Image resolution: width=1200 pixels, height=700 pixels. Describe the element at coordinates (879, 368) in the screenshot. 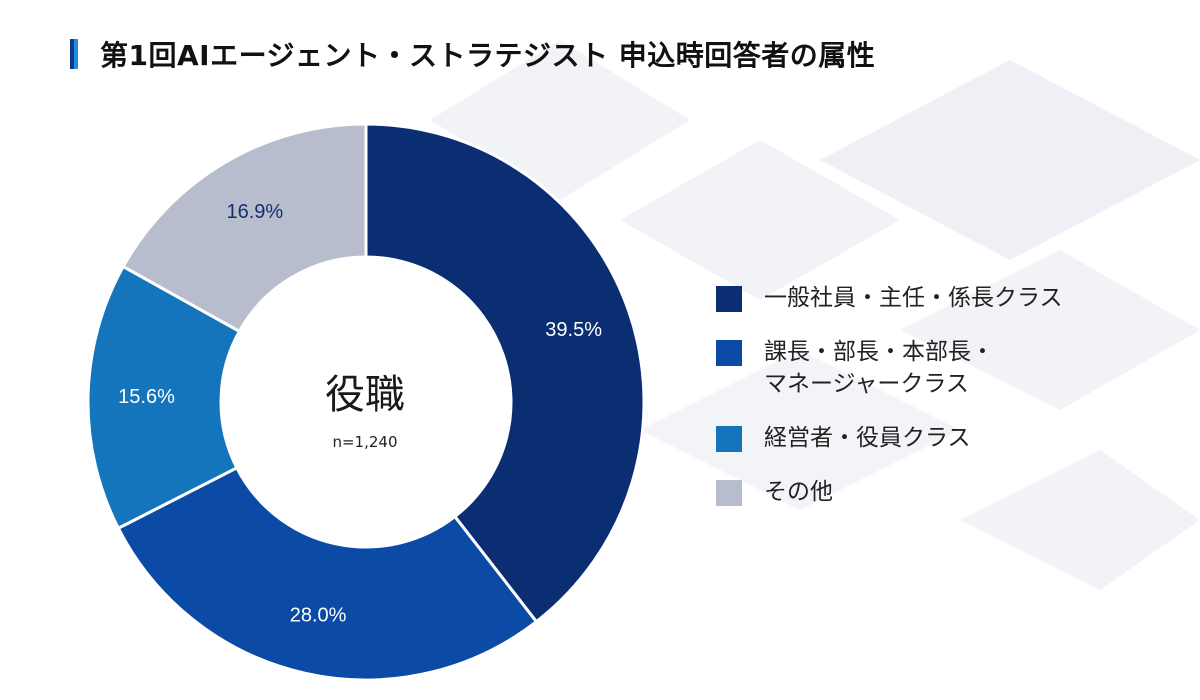

I see `legend-label: 課長・部長・本部長・ マネージャークラス` at that location.